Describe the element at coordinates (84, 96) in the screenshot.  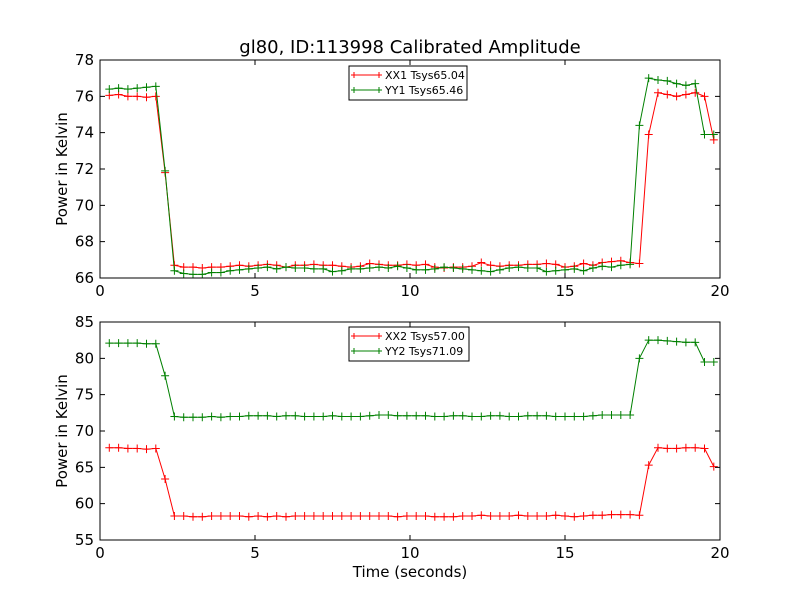
I see `y-tick-label: 76` at that location.